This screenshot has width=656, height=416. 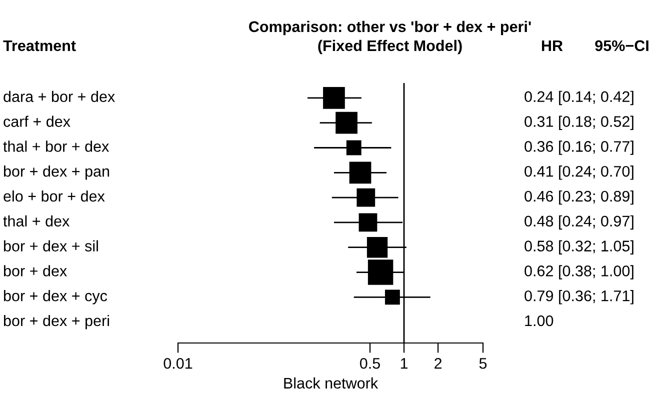 What do you see at coordinates (579, 197) in the screenshot?
I see `data-label: 0.46 [0.23; 0.89]` at bounding box center [579, 197].